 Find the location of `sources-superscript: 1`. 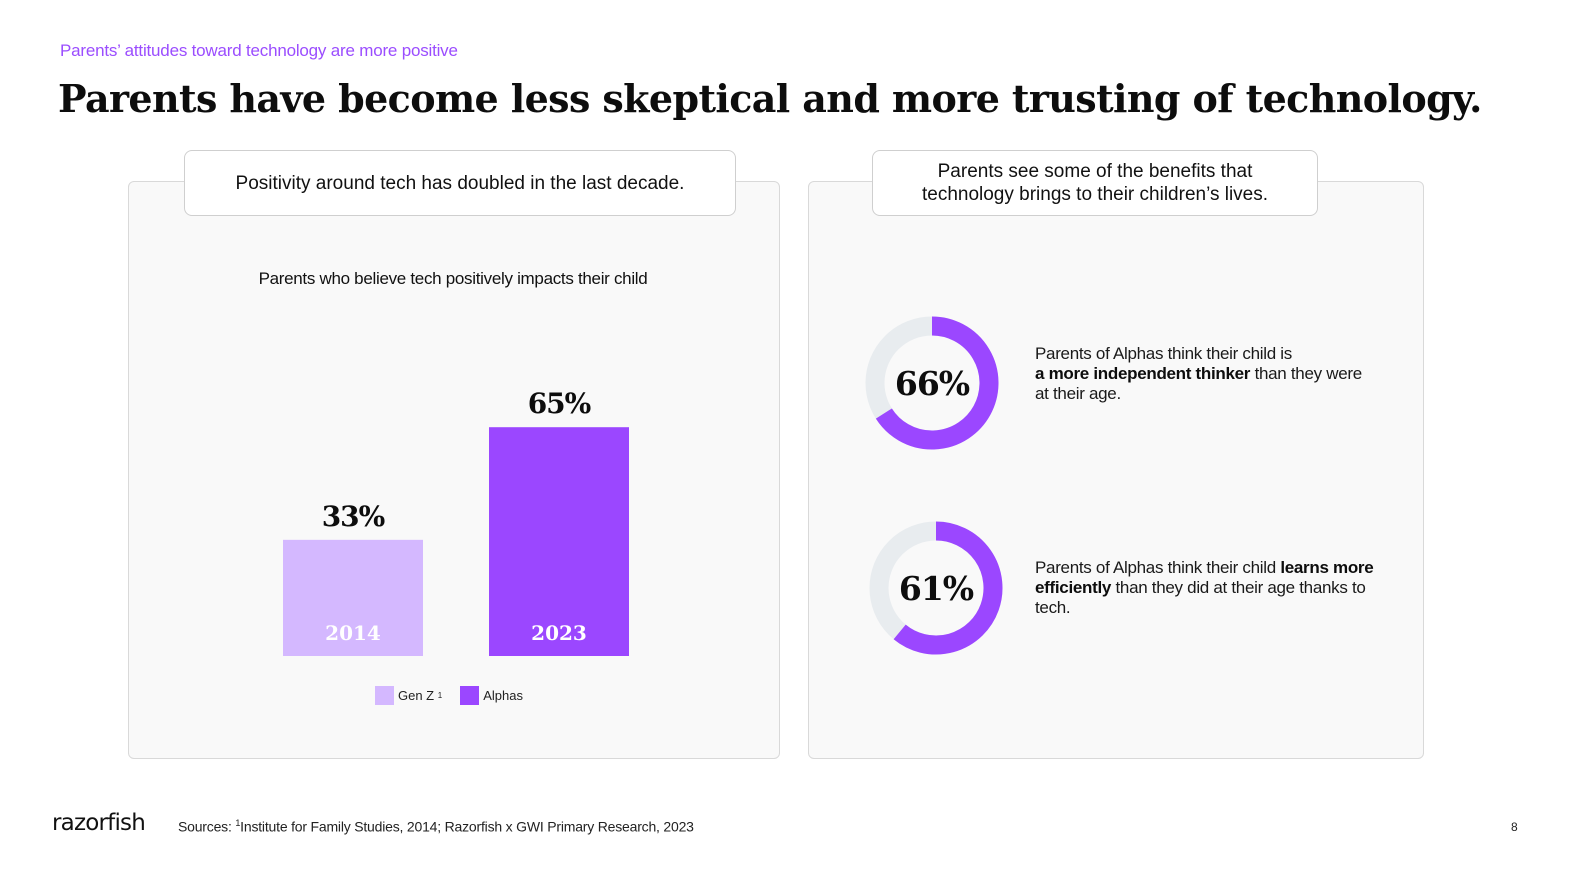

sources-superscript: 1 is located at coordinates (238, 823).